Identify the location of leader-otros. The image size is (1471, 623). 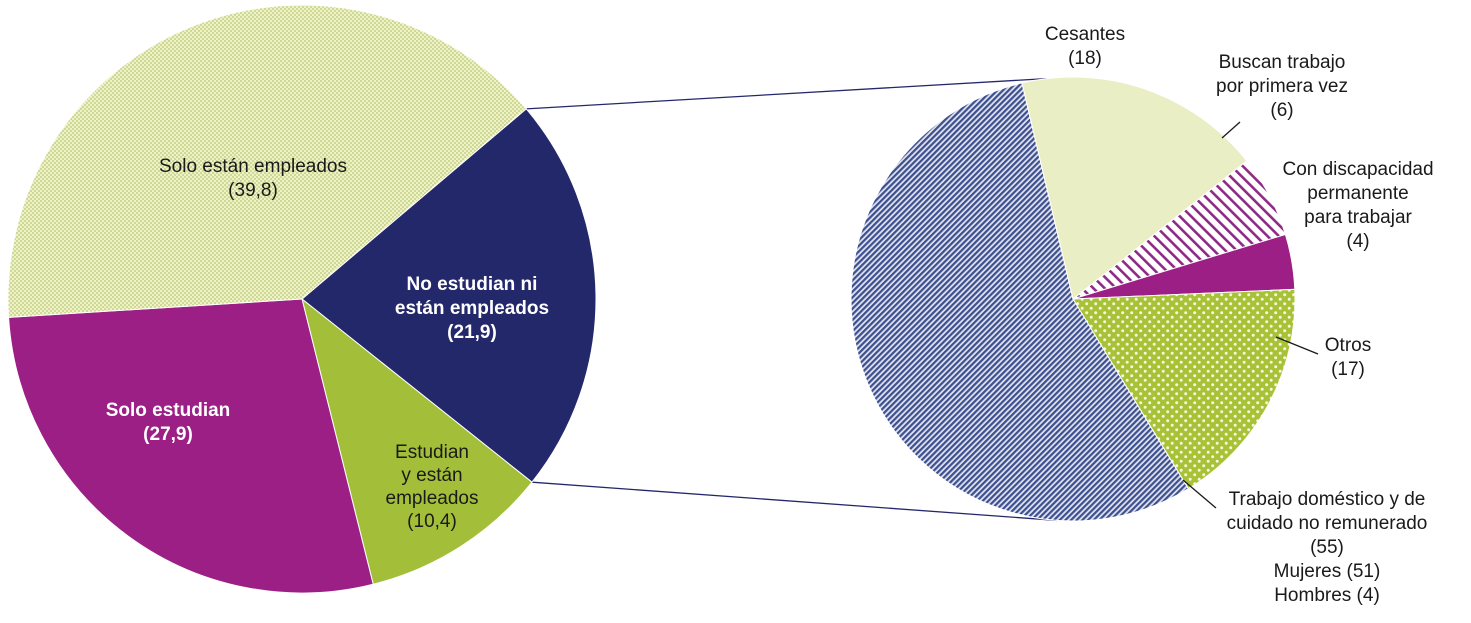
(1297, 345).